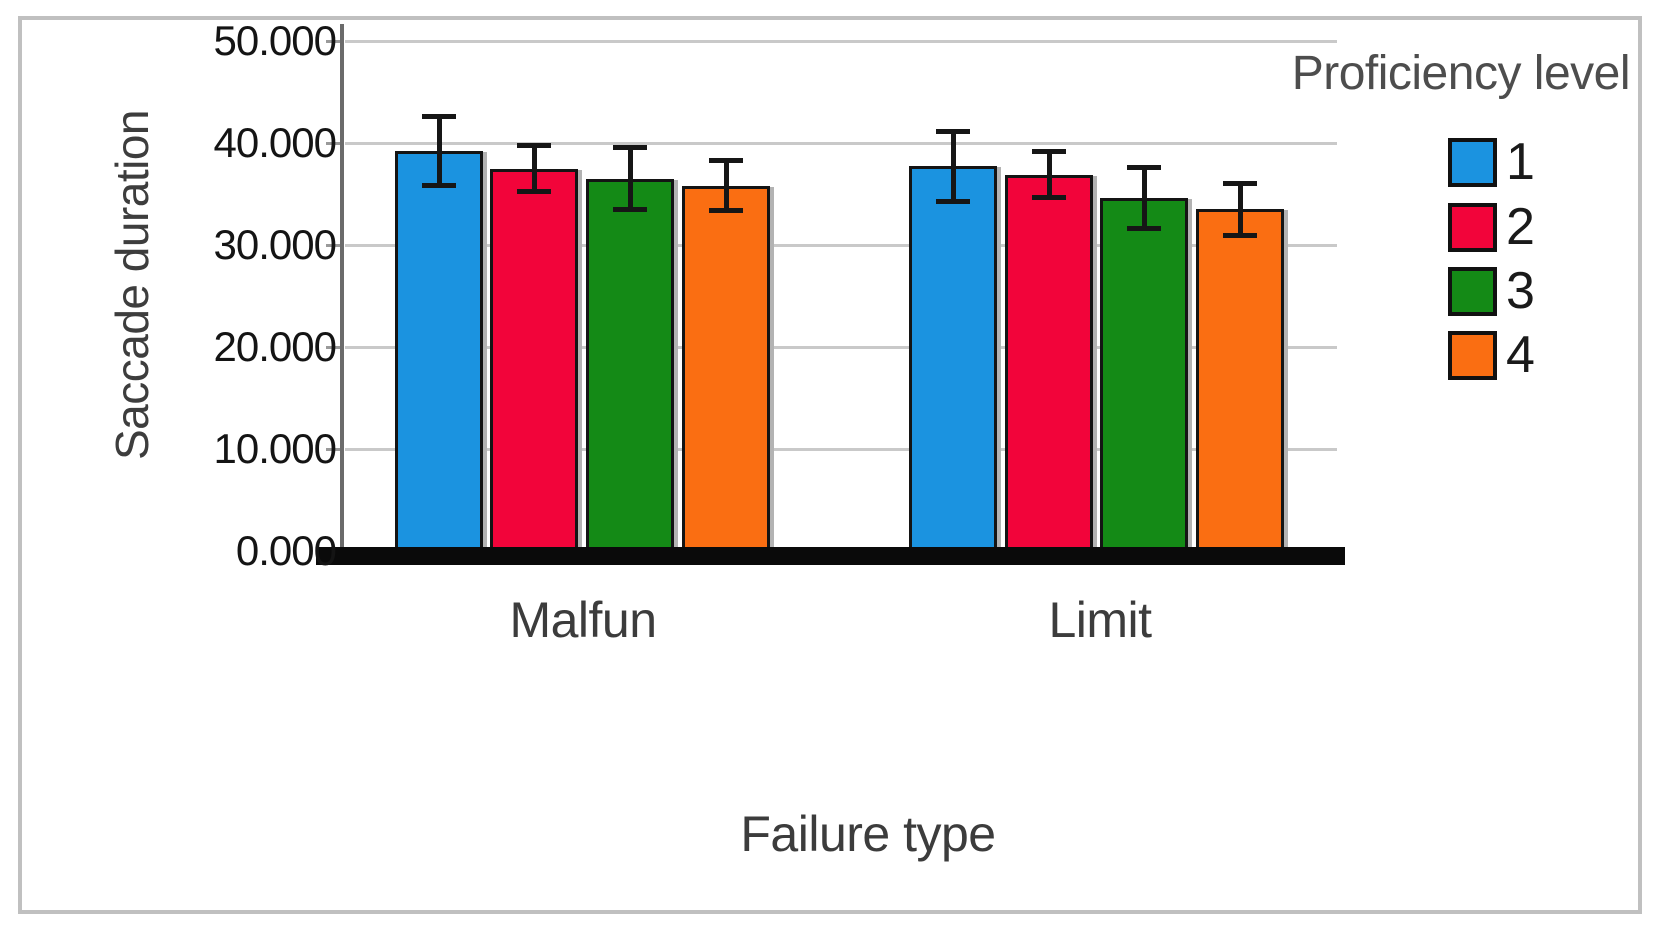 This screenshot has height=939, width=1661. What do you see at coordinates (1461, 73) in the screenshot?
I see `legend-title: Proficiency level` at bounding box center [1461, 73].